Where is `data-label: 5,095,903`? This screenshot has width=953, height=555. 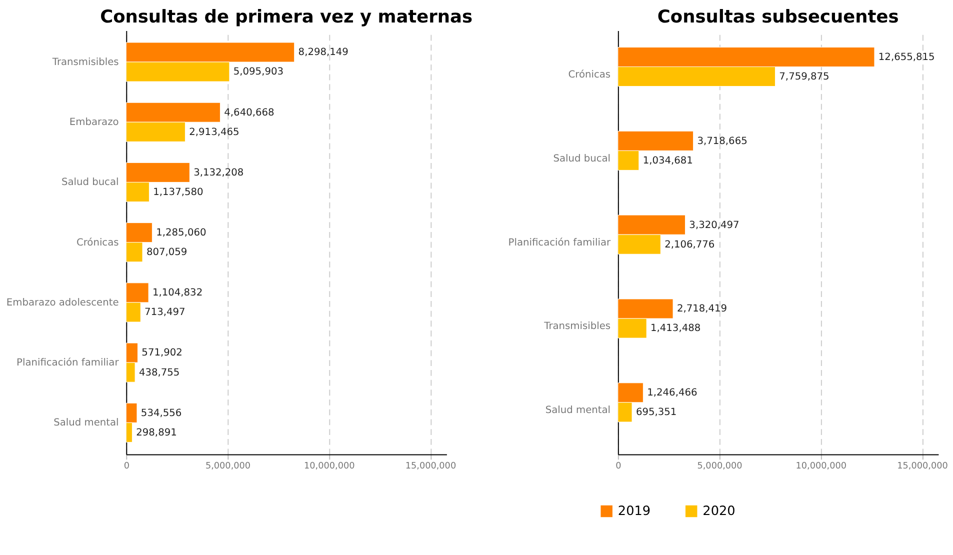 data-label: 5,095,903 is located at coordinates (258, 72).